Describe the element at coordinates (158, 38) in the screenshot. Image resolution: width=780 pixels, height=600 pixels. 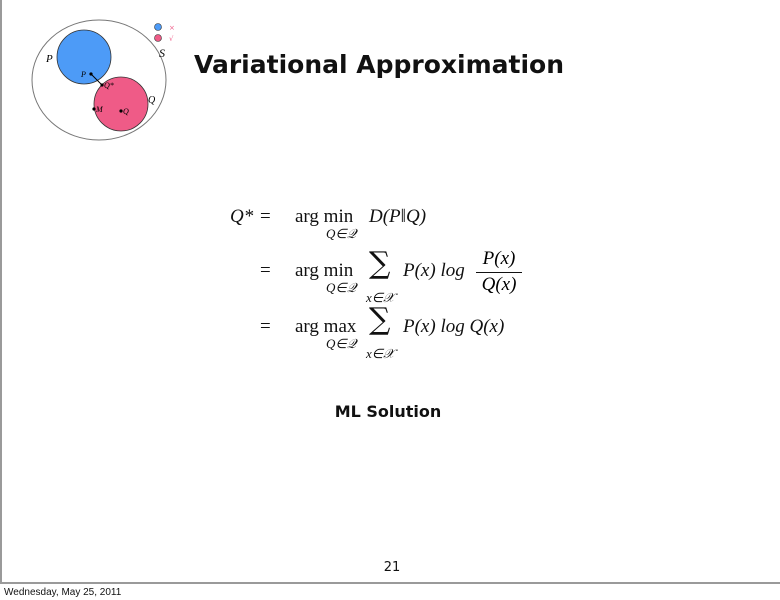
I see `legend-dot-pink` at that location.